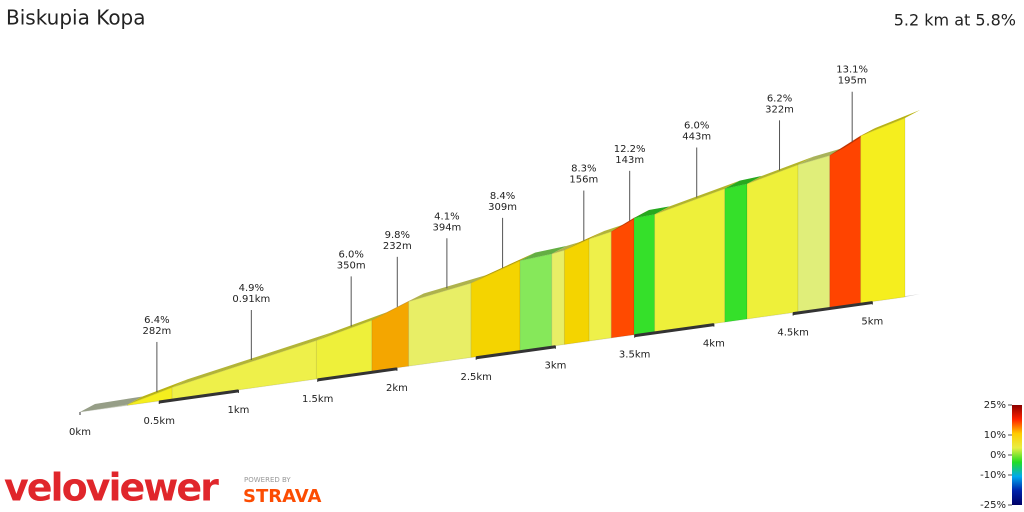 This screenshot has width=1024, height=512. I want to click on x-tick-label: 1.5km, so click(317, 399).